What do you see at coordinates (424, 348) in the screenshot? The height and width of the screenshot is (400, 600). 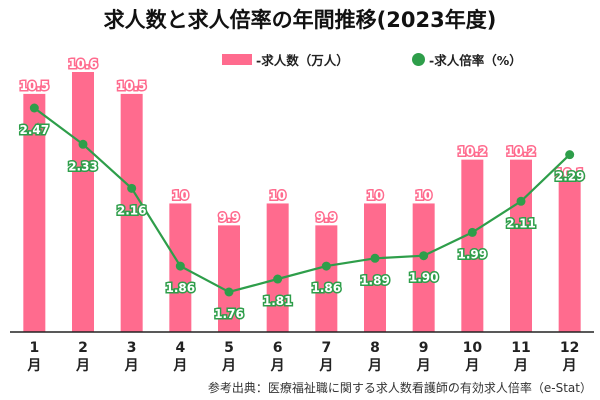 I see `x-tick-label-number: 9` at bounding box center [424, 348].